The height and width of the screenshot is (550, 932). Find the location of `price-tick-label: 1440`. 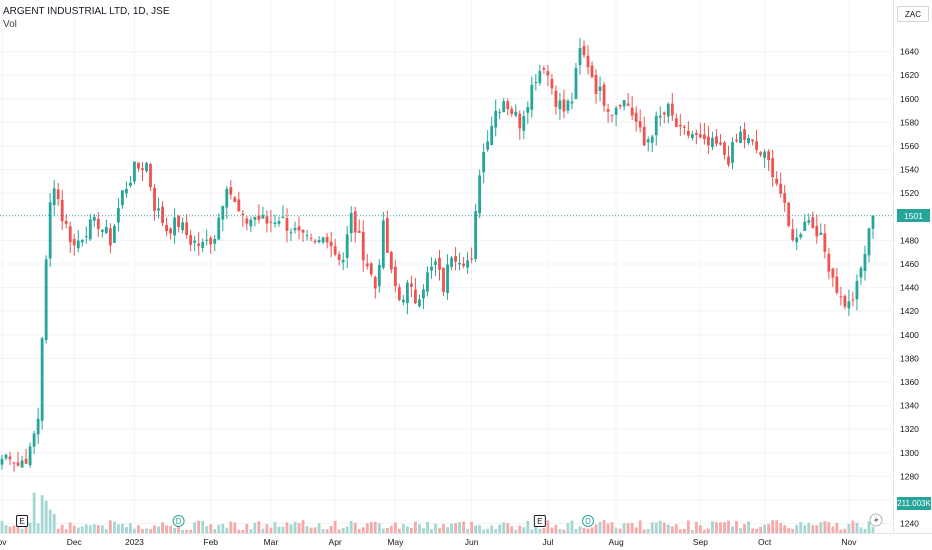

price-tick-label: 1440 is located at coordinates (909, 288).